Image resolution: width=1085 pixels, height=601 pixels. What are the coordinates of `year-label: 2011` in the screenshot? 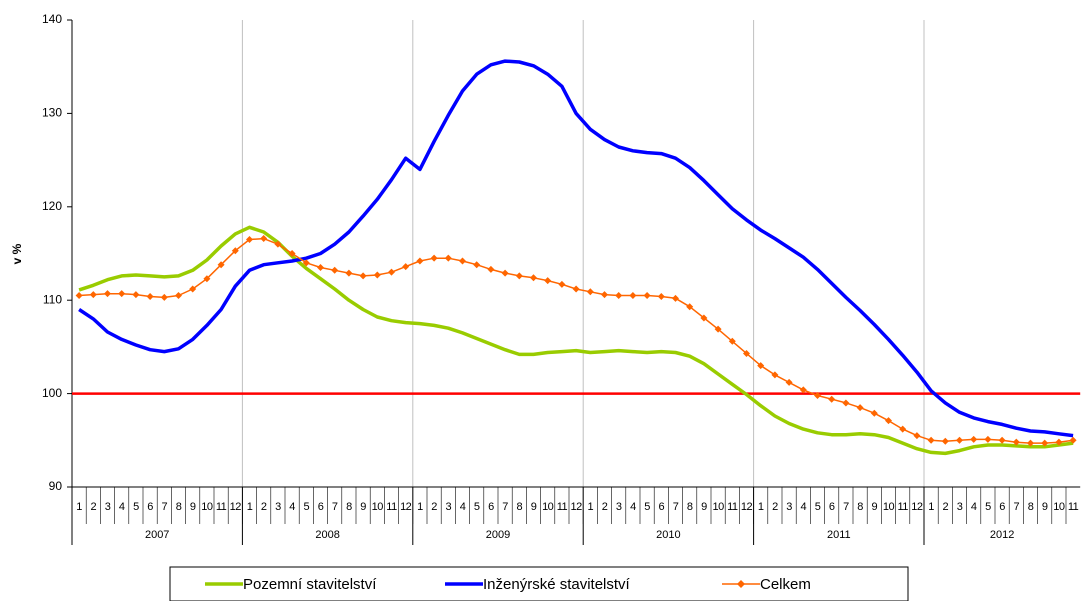 It's located at (839, 535).